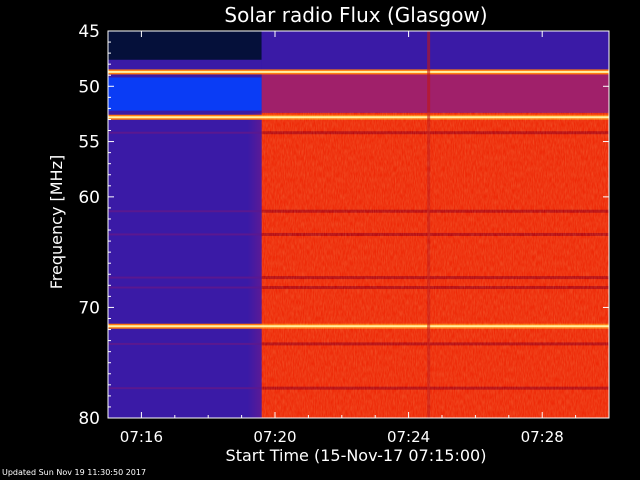  I want to click on chart-title: Solar radio Flux (Glasgow), so click(355, 15).